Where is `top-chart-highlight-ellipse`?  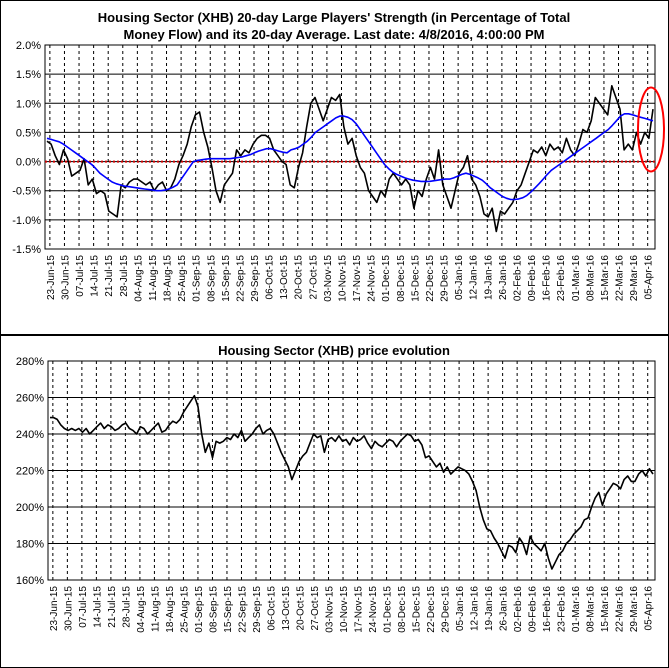 top-chart-highlight-ellipse is located at coordinates (651, 129).